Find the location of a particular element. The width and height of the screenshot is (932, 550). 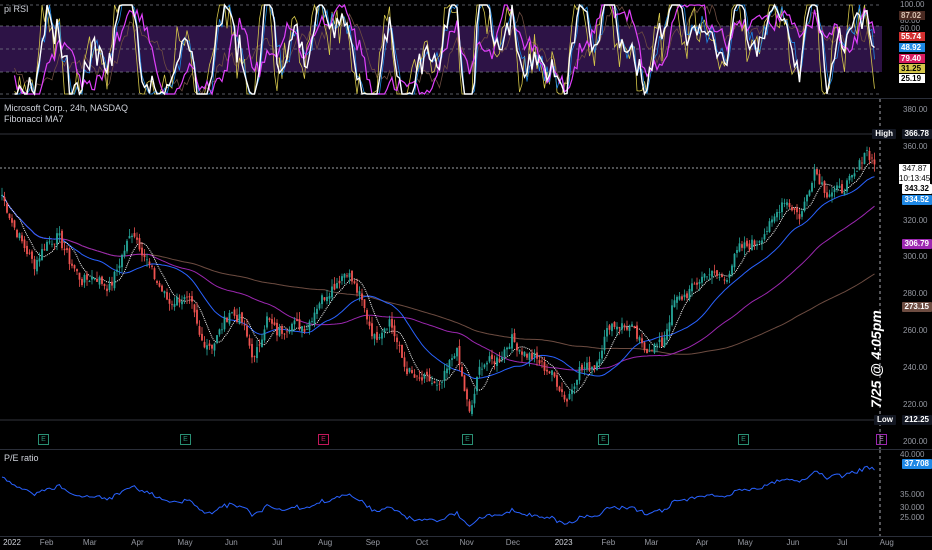

countdown: 10:13:45 is located at coordinates (915, 178).